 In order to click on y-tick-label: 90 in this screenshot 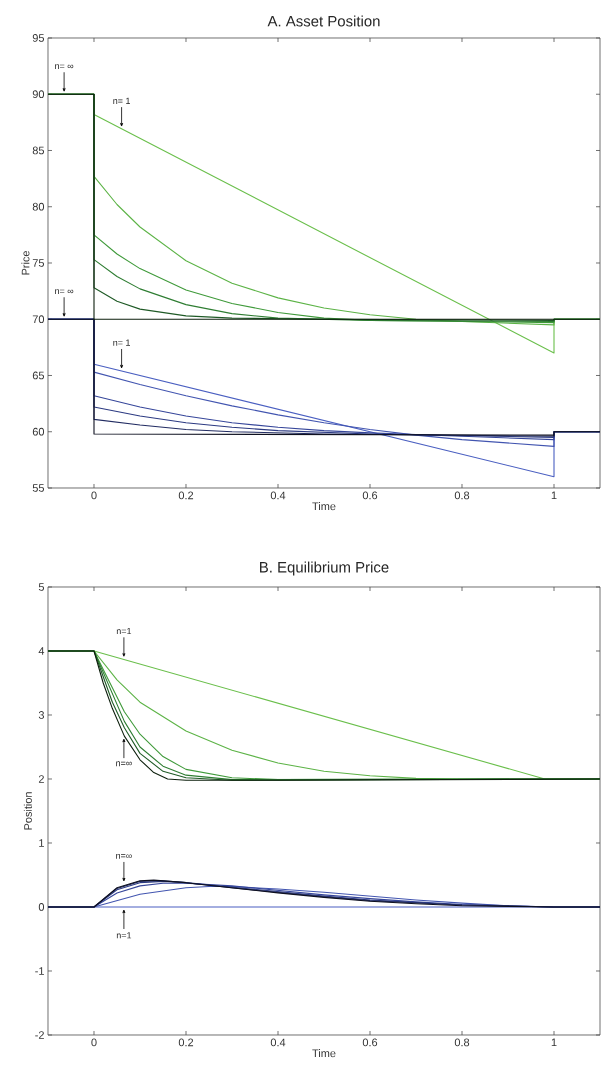, I will do `click(38, 94)`.